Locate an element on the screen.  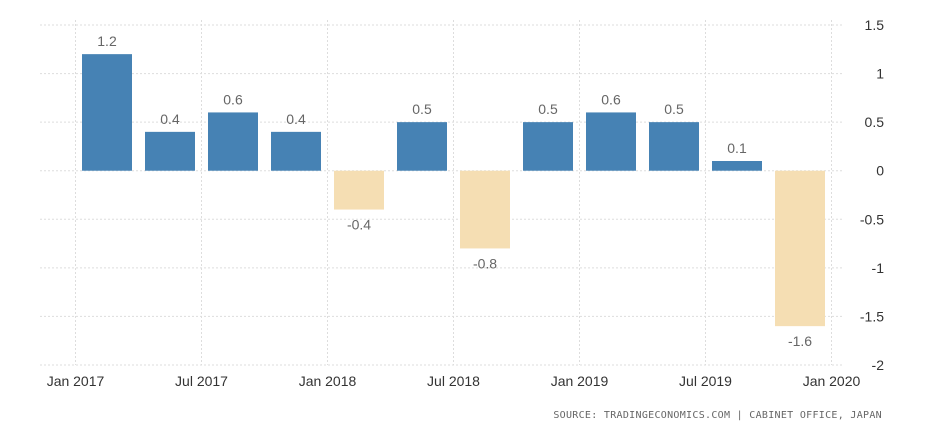
x-tick-label: Jan 2020 is located at coordinates (832, 381).